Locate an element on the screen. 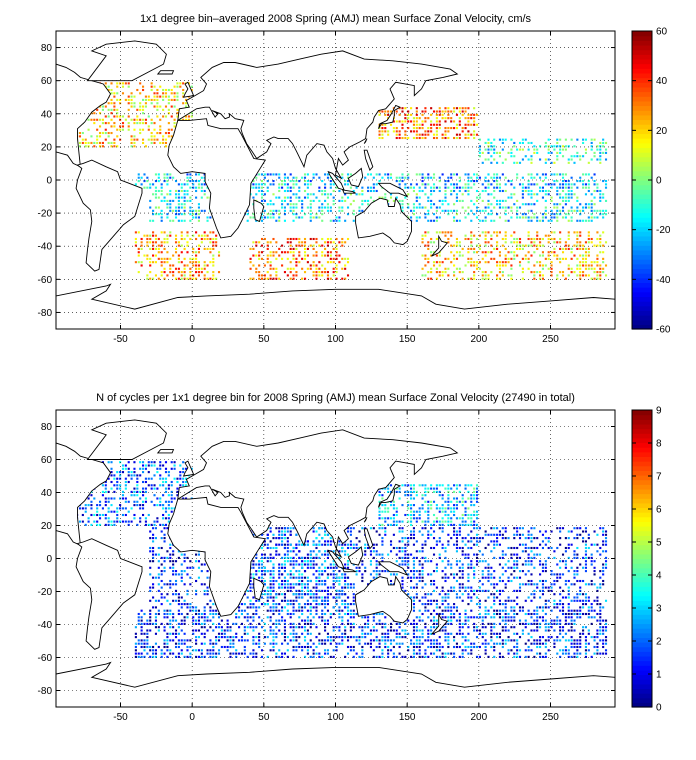 The width and height of the screenshot is (696, 760). x-tick-label: 150 is located at coordinates (407, 339).